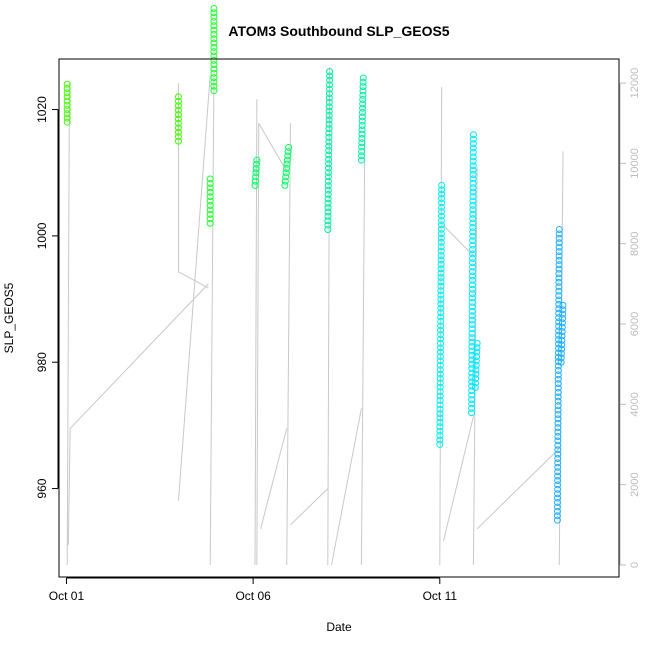 This screenshot has height=650, width=650. Describe the element at coordinates (635, 163) in the screenshot. I see `y2-tick-label: 10000` at that location.